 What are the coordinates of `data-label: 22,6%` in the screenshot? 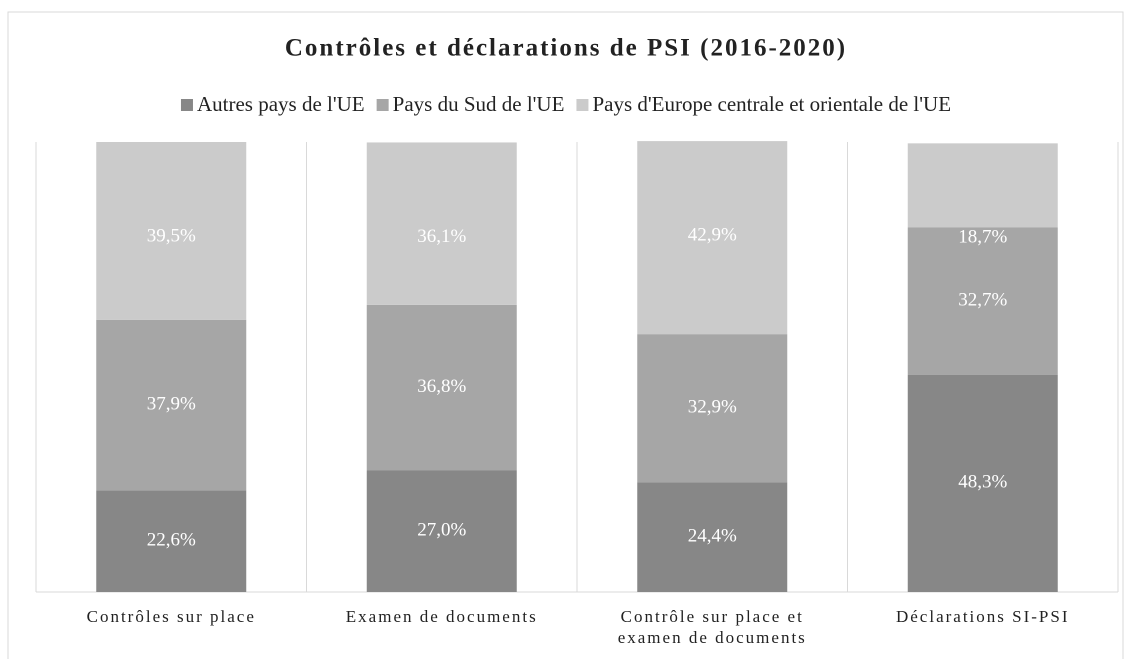 It's located at (171, 540).